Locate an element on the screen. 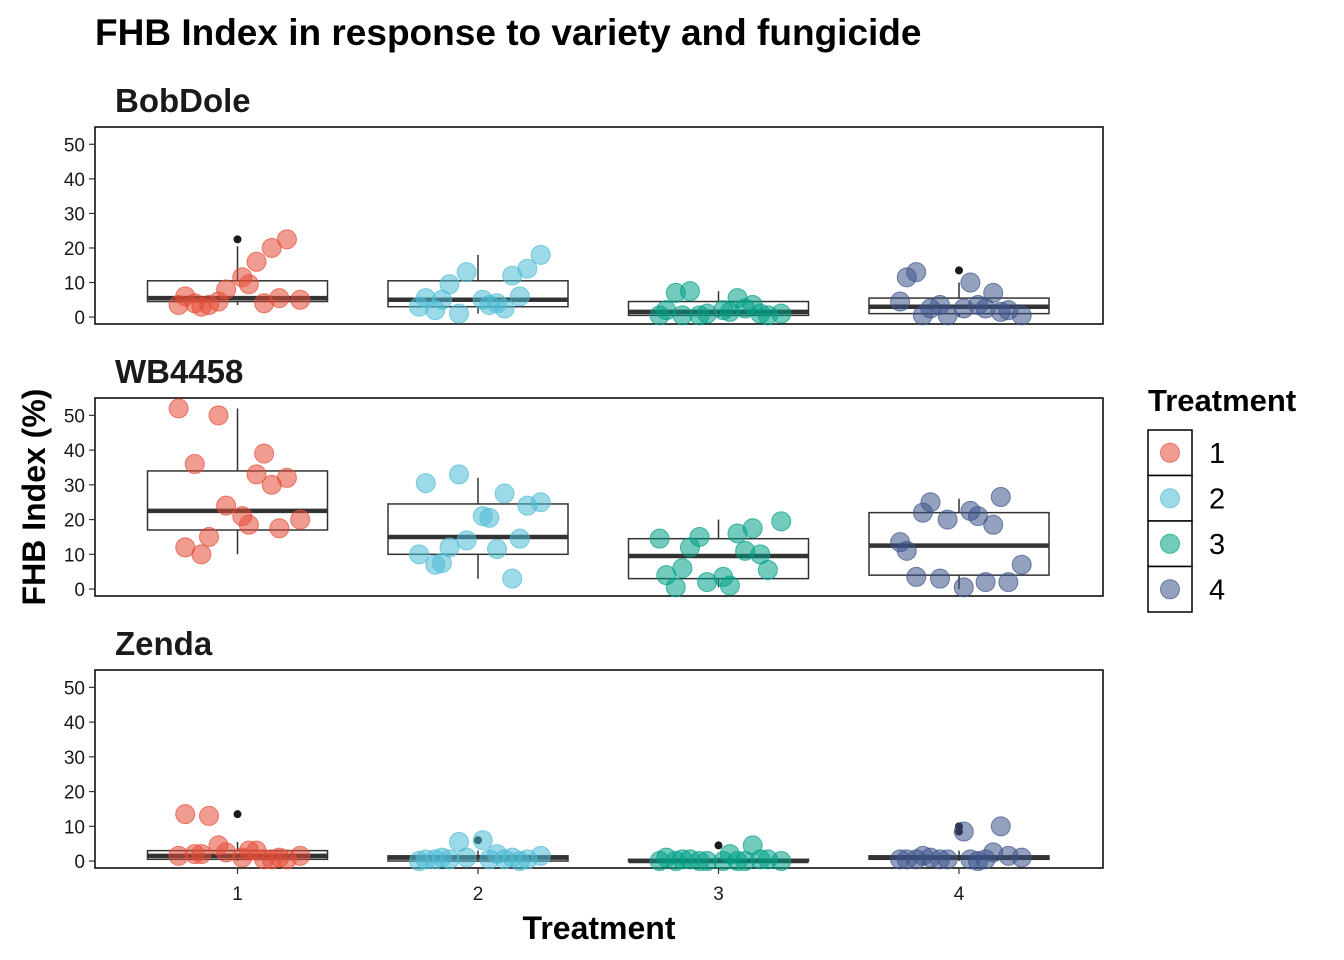 Image resolution: width=1344 pixels, height=960 pixels. facet-label: WB4458 is located at coordinates (179, 371).